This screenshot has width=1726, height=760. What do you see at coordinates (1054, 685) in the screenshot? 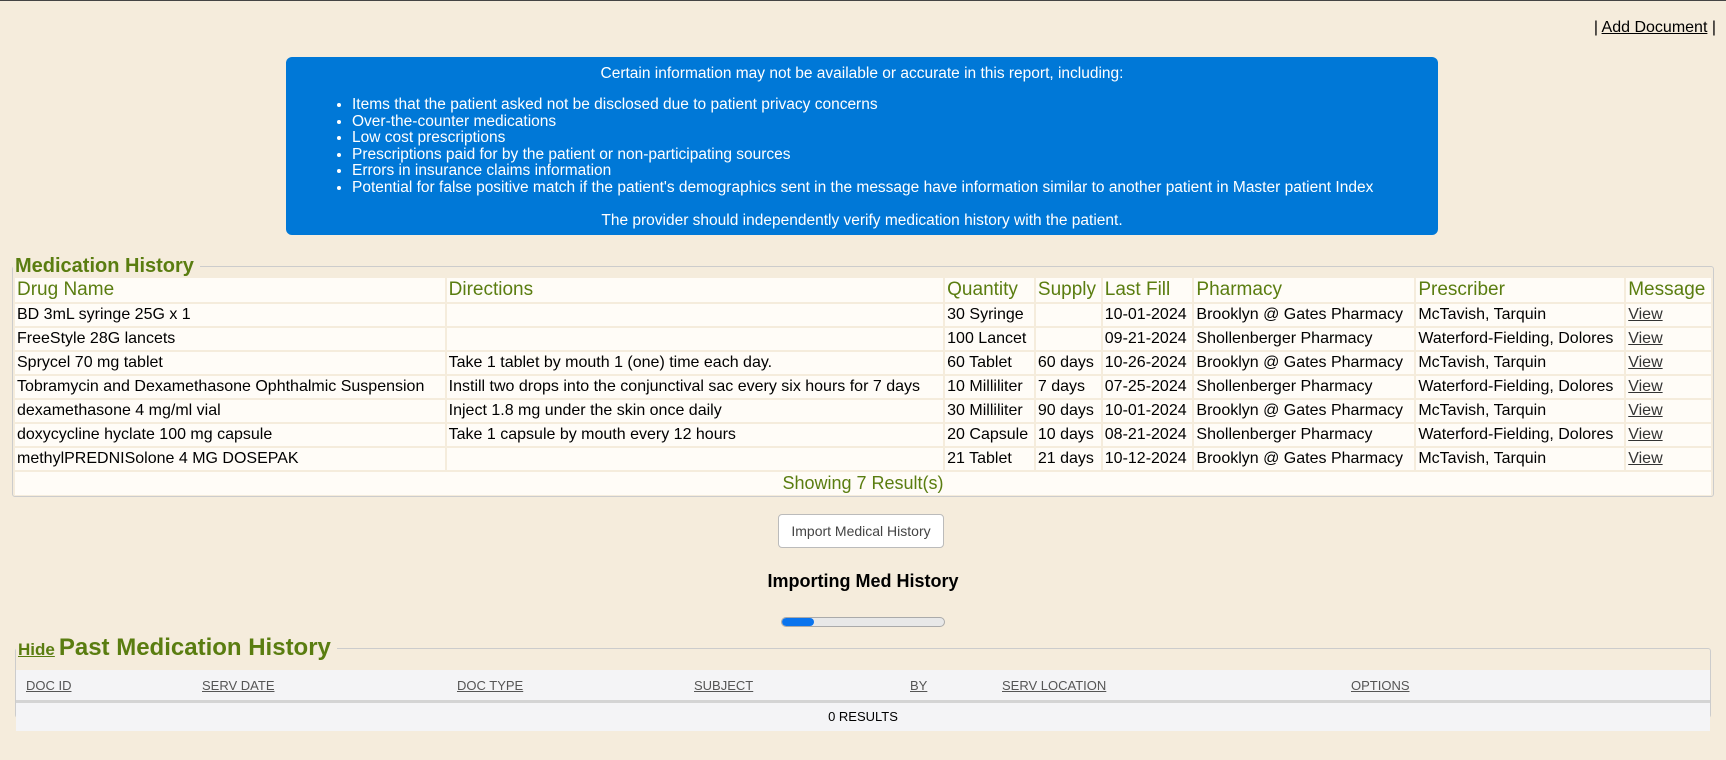
I see `sort-column-link: SERV LOCATION` at bounding box center [1054, 685].